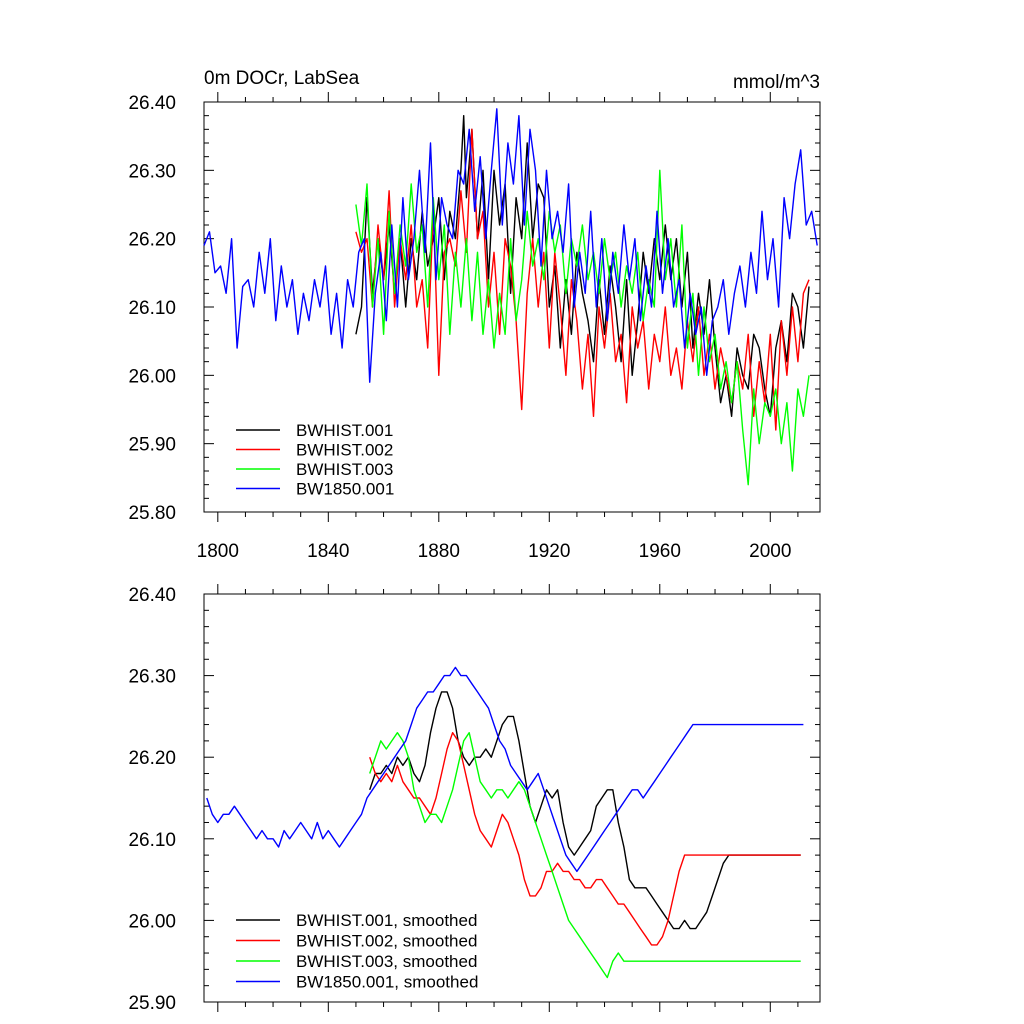 The image size is (1024, 1024). What do you see at coordinates (328, 551) in the screenshot?
I see `x-tick-label: 1840` at bounding box center [328, 551].